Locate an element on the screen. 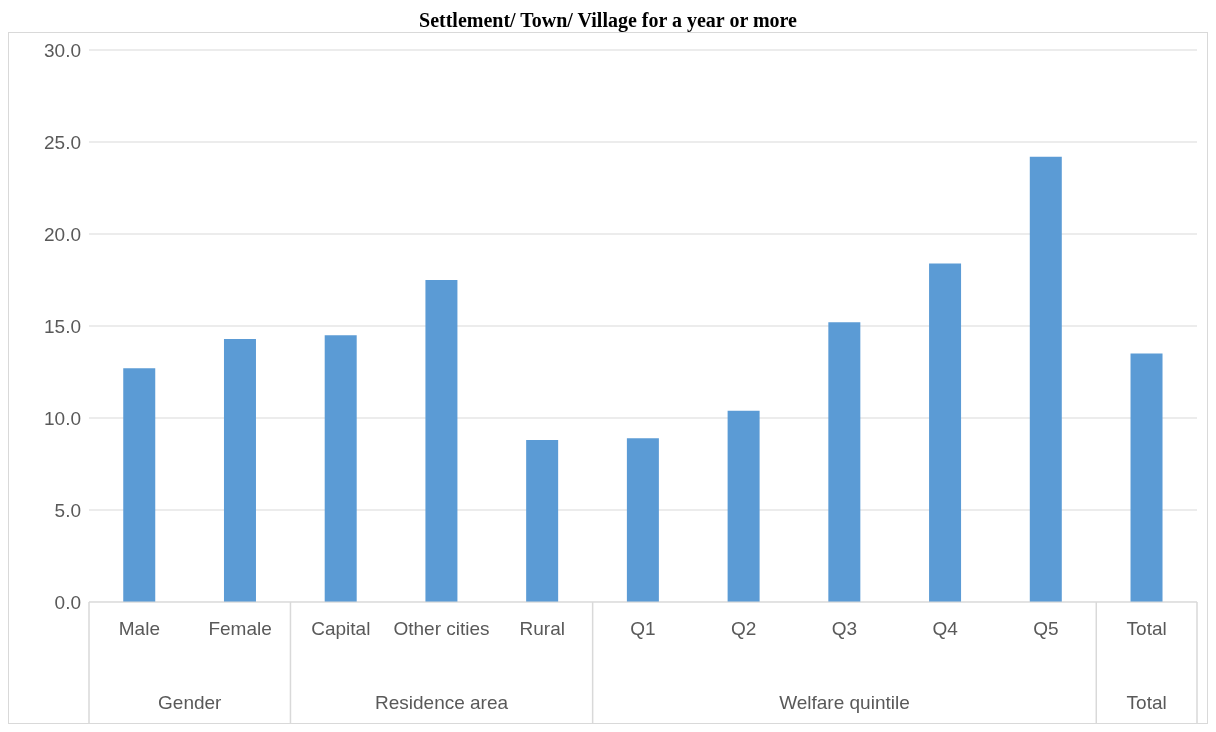  text: Total is located at coordinates (1146, 702).